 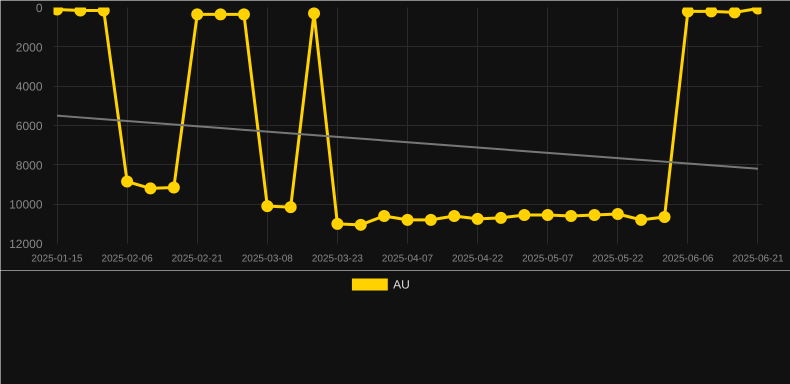 What do you see at coordinates (29, 126) in the screenshot?
I see `y-tick-label: 6000` at bounding box center [29, 126].